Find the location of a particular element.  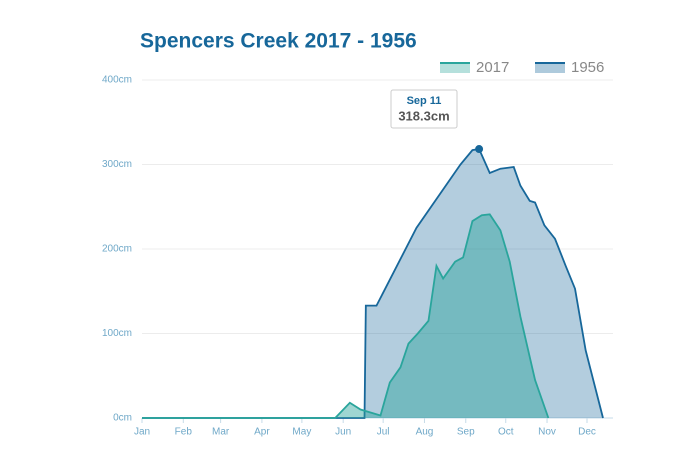

legend-label: 1956 is located at coordinates (587, 67).